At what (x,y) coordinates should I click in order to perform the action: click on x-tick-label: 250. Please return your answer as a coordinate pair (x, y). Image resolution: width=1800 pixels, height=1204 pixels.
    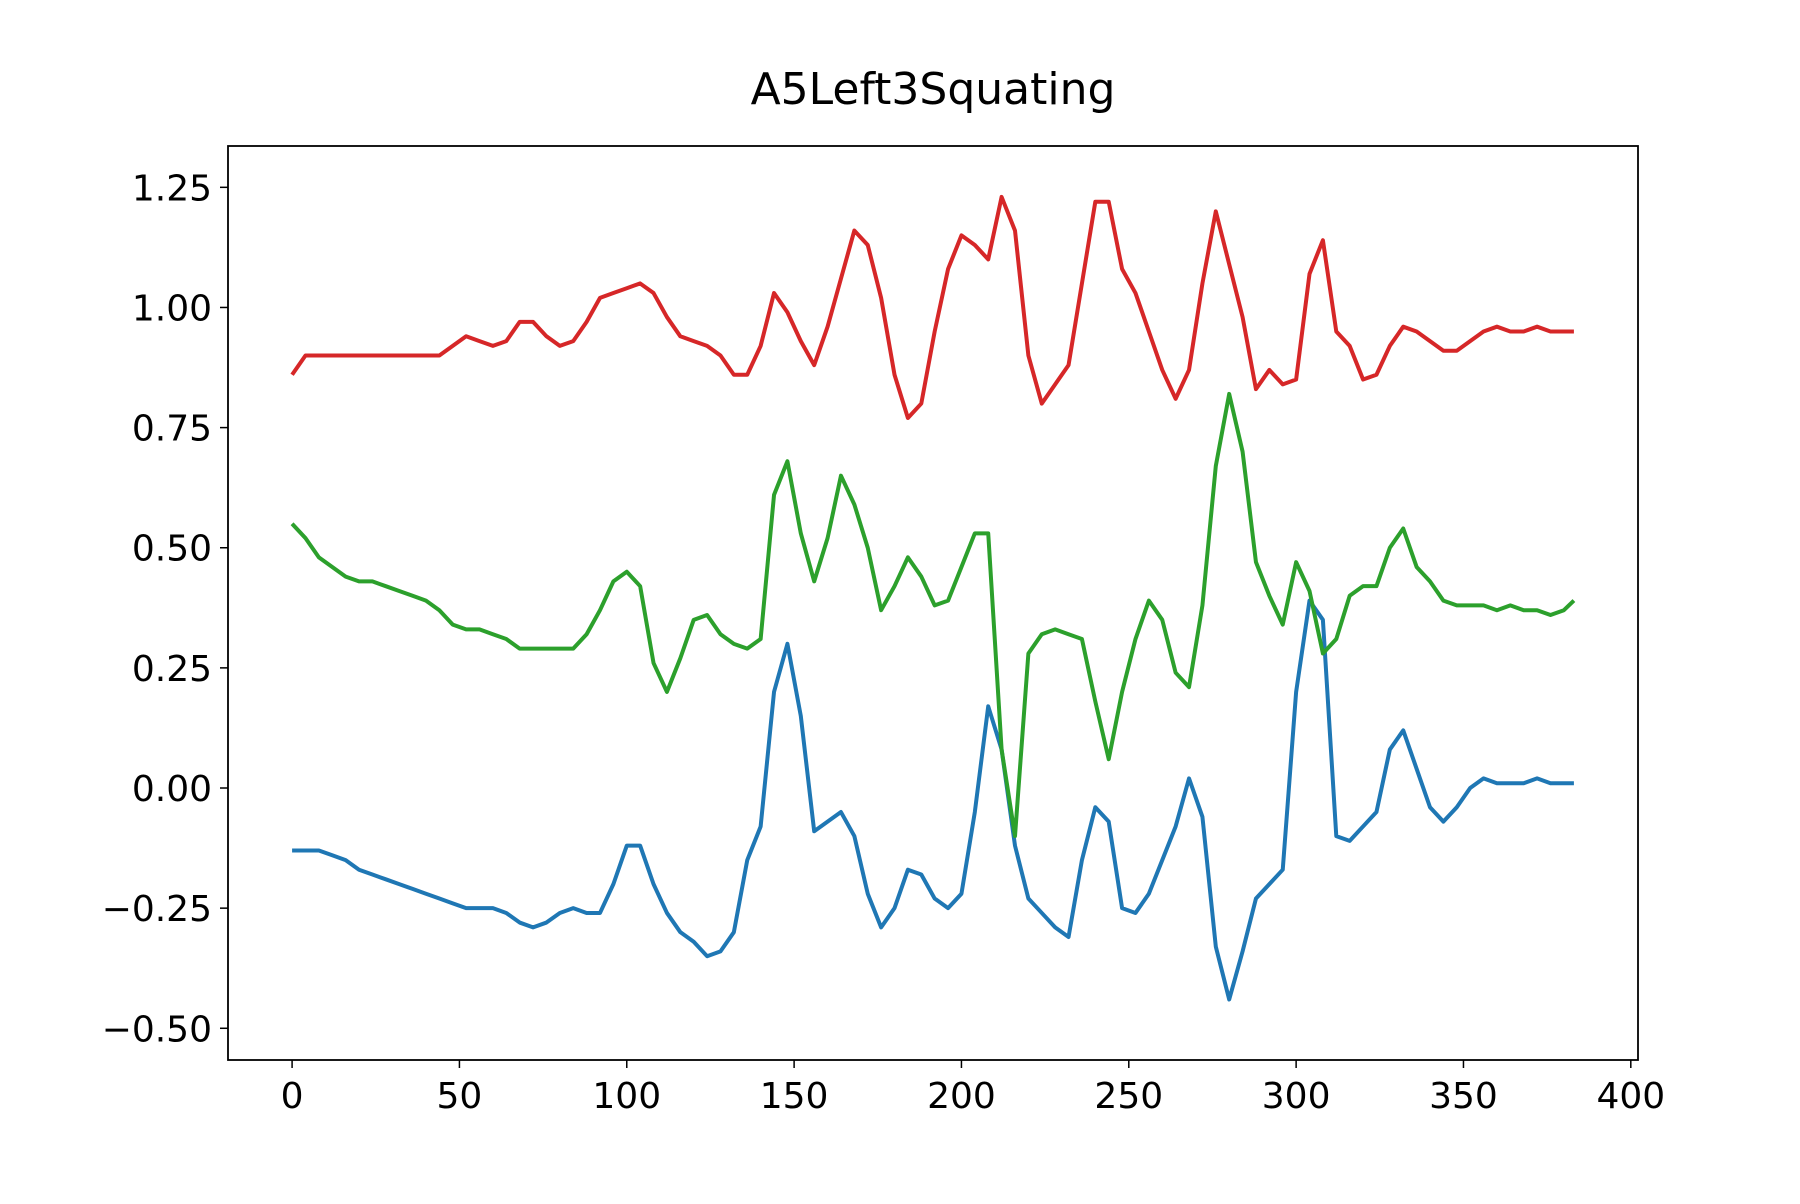
    Looking at the image, I should click on (1128, 1096).